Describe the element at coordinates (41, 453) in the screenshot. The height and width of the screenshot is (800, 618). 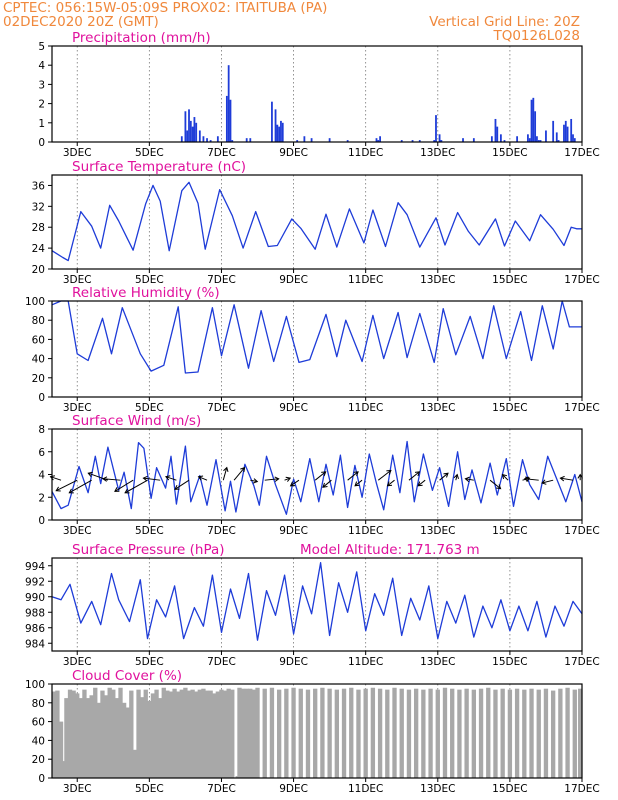
I see `y-tick-label: 6` at that location.